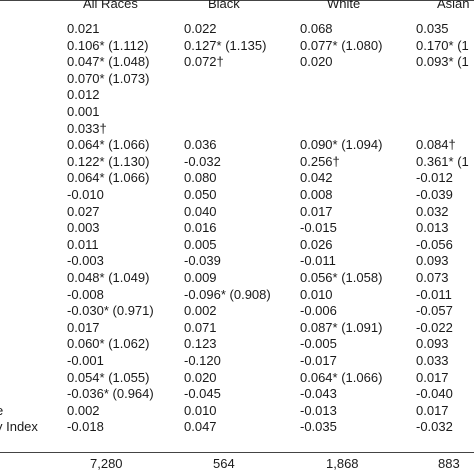  What do you see at coordinates (83, 410) in the screenshot?
I see `cell-all-races: 0.002` at bounding box center [83, 410].